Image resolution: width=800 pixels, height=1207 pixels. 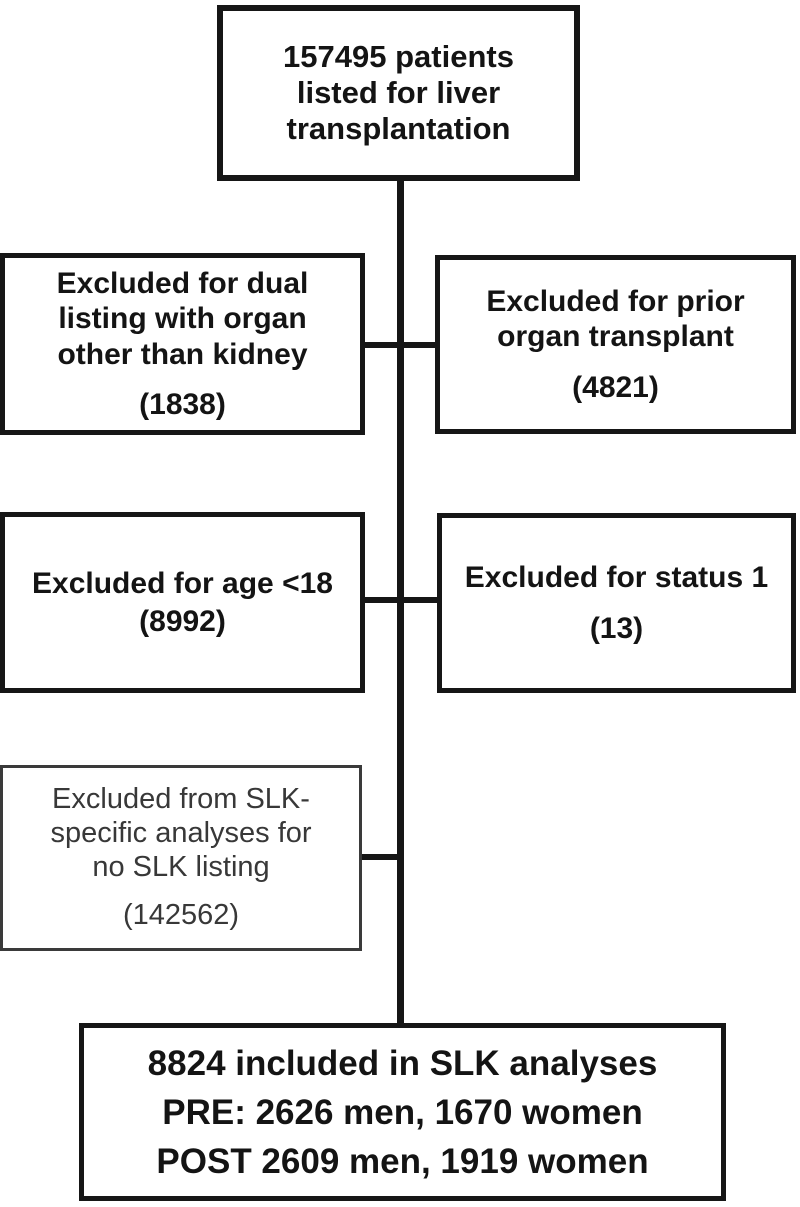 I want to click on box-excluded-age: Excluded for age <18 (8992), so click(x=182, y=602).